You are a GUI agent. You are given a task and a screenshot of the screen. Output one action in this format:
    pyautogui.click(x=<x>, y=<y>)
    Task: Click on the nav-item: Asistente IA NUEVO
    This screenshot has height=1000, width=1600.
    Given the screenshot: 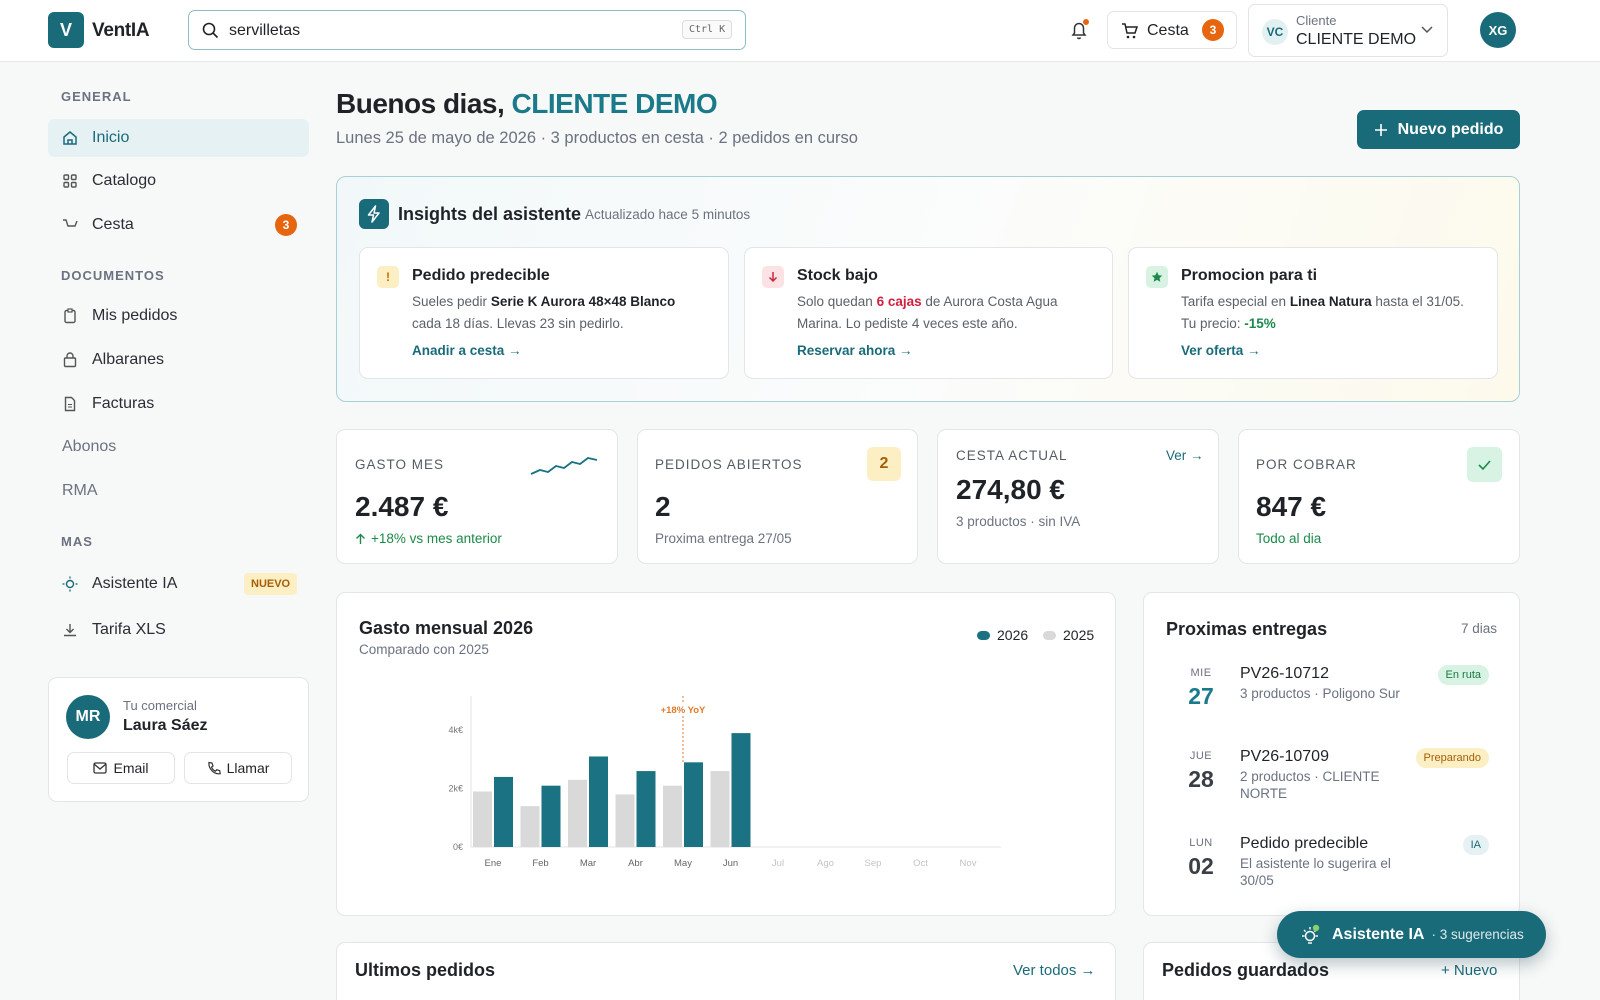 What is the action you would take?
    pyautogui.click(x=178, y=584)
    